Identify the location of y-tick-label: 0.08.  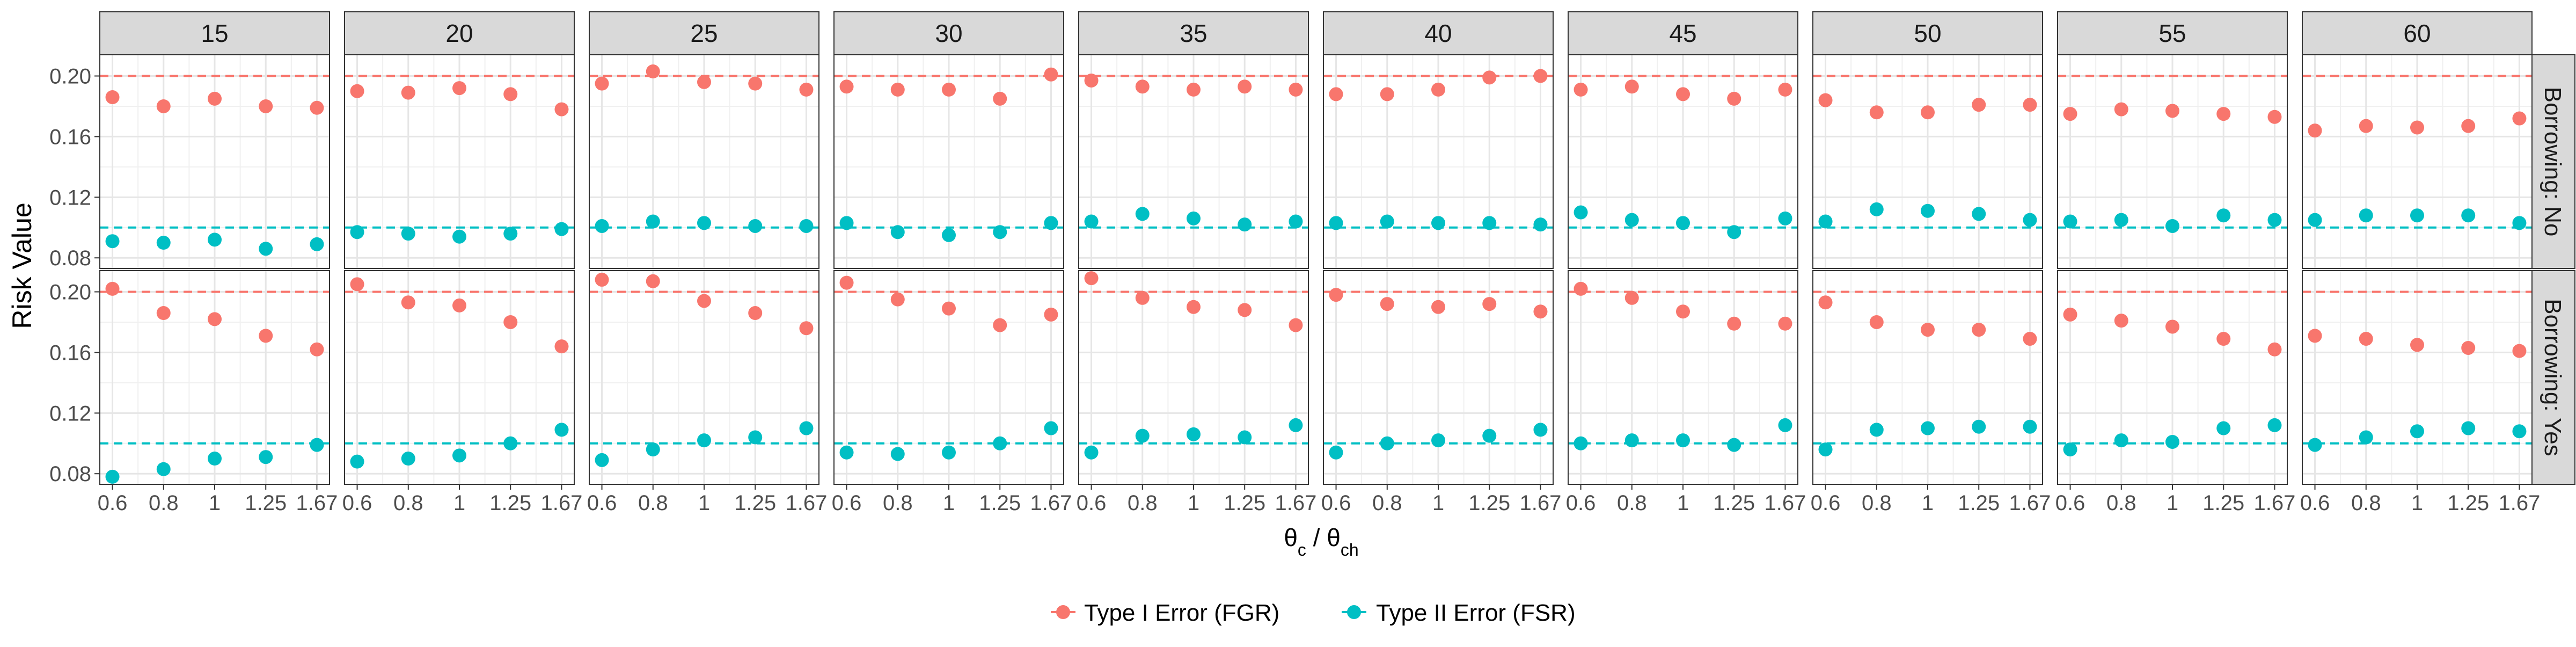
(70, 258).